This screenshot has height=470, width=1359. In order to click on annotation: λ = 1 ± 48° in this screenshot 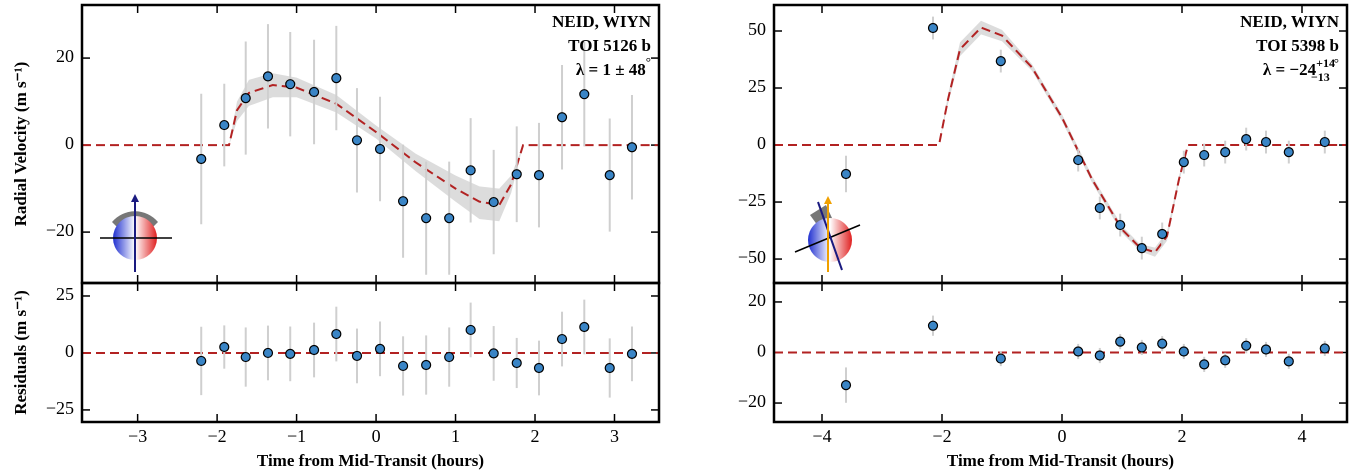, I will do `click(613, 66)`.